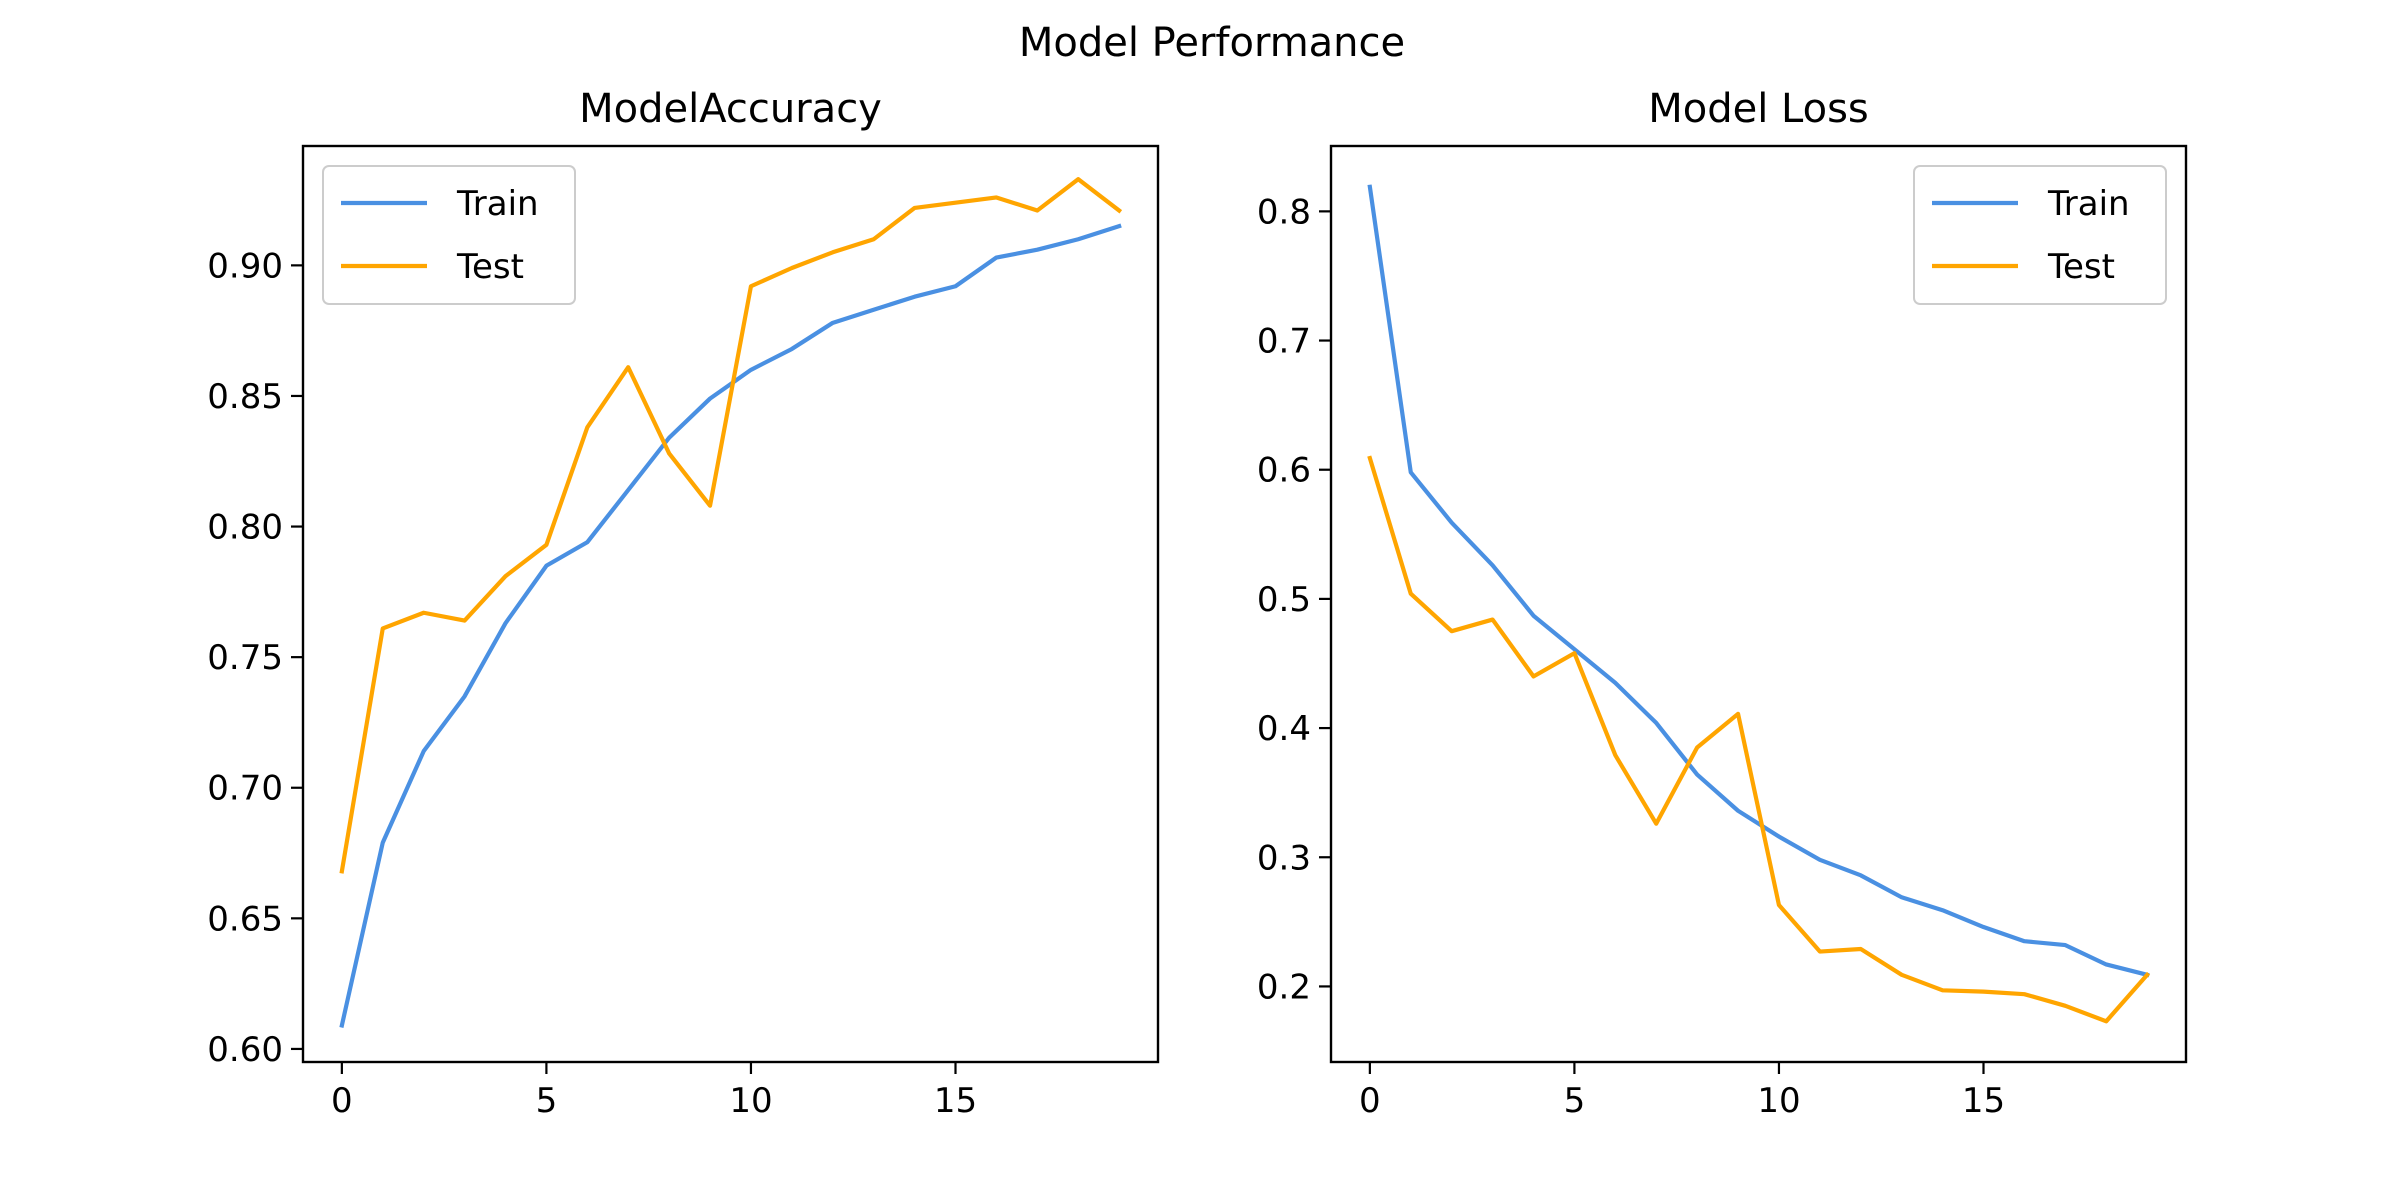 The image size is (2400, 1200). What do you see at coordinates (1212, 43) in the screenshot?
I see `figure-suptitle: Model Performance` at bounding box center [1212, 43].